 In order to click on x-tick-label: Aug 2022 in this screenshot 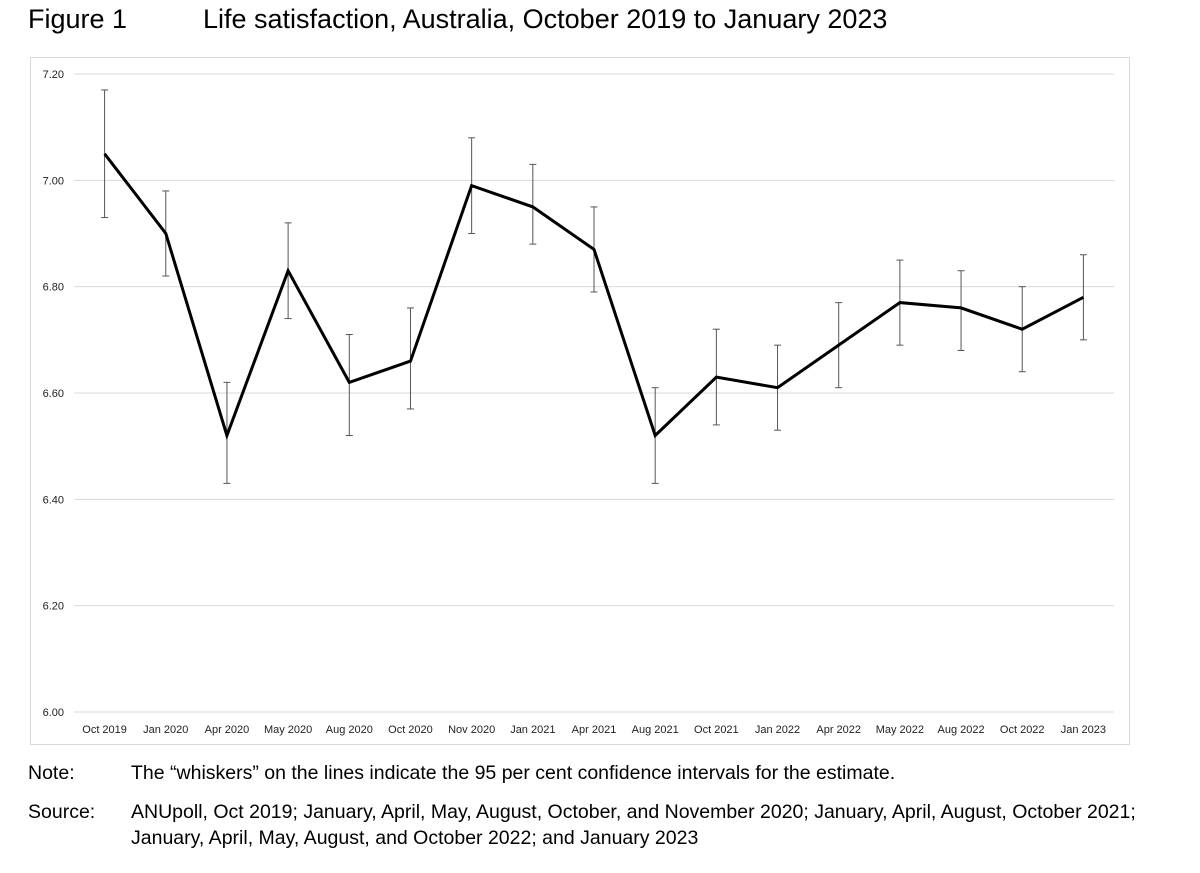, I will do `click(961, 730)`.